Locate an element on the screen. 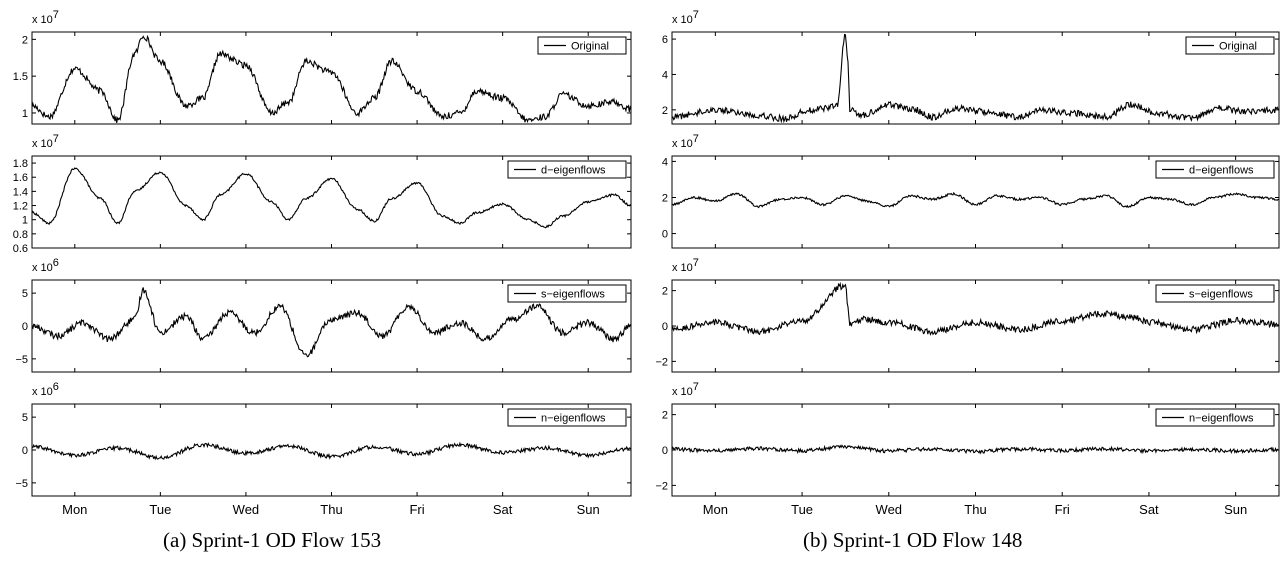 The width and height of the screenshot is (1284, 567). caption-left: (a) Sprint-1 OD Flow 153 is located at coordinates (272, 540).